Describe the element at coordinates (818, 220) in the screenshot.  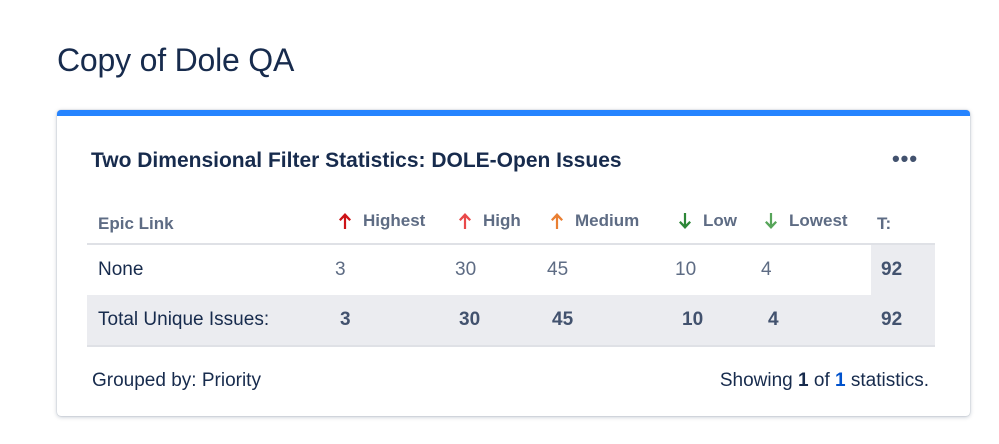
I see `header-lowest-label: Lowest` at that location.